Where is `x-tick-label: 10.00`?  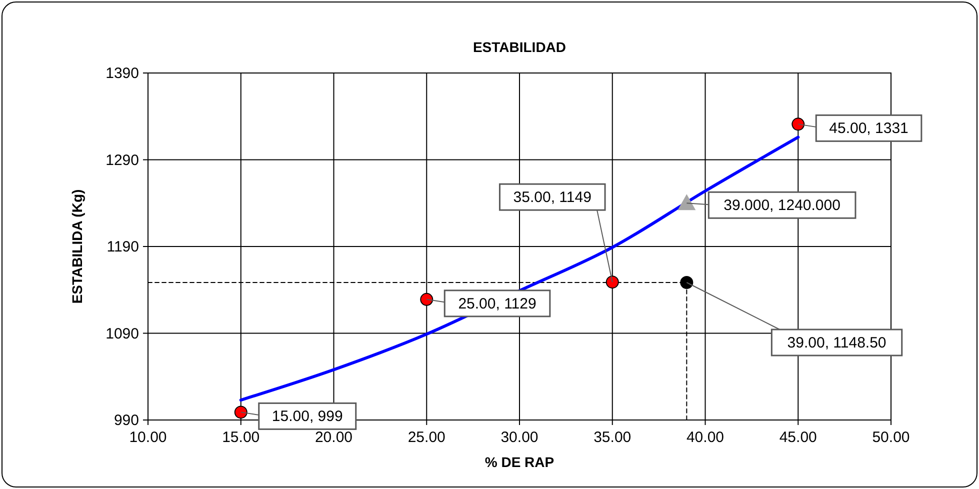
x-tick-label: 10.00 is located at coordinates (148, 437).